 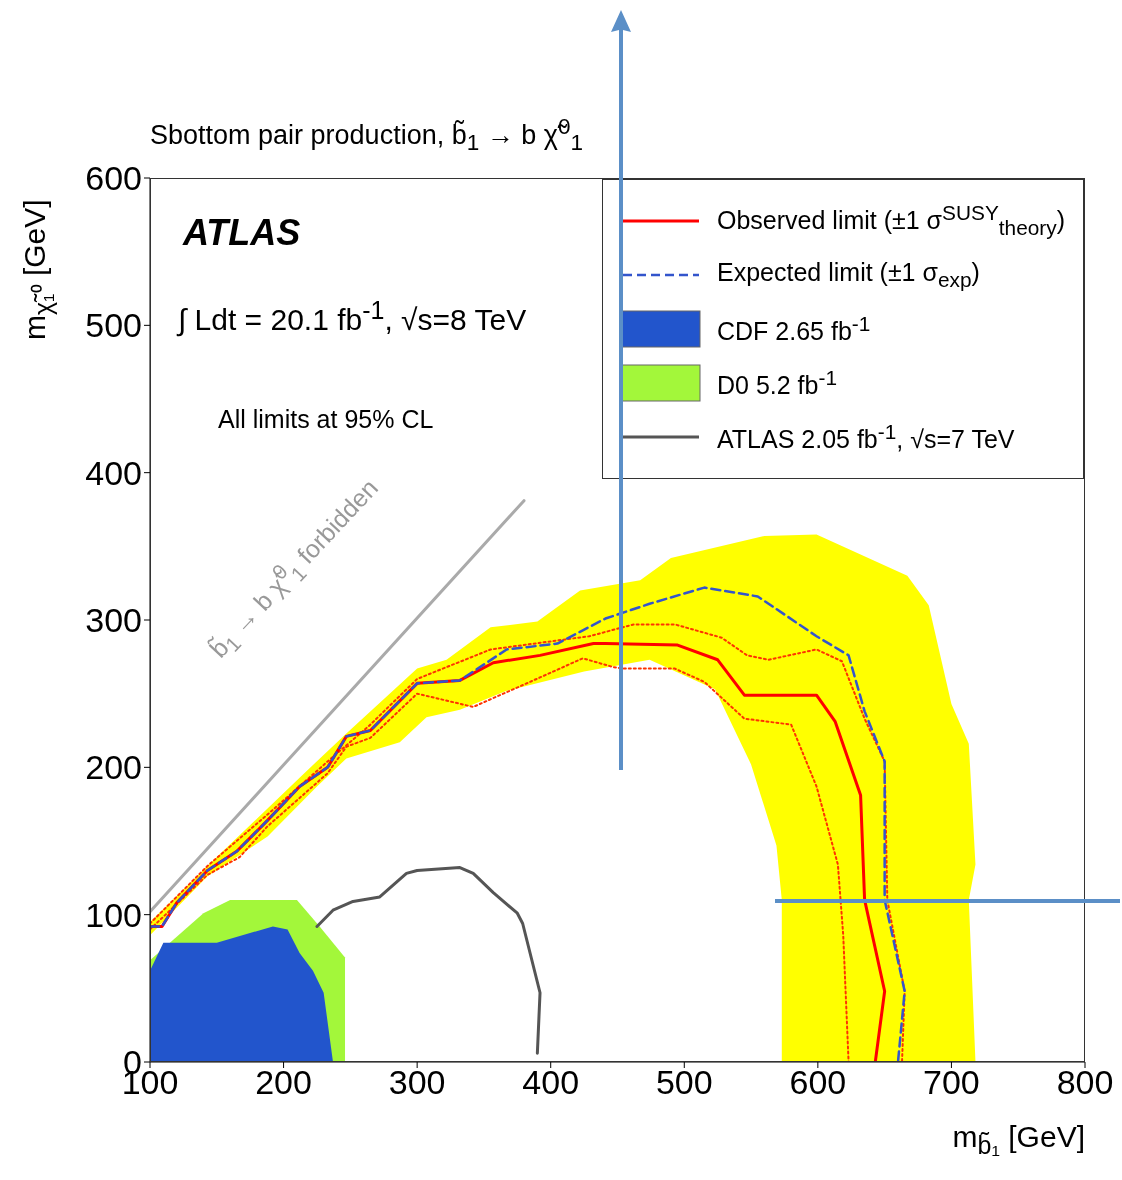 I want to click on legend-label: Observed limit (±1 σ$^{SUSY}$$_{theory}$), so click(x=891, y=221).